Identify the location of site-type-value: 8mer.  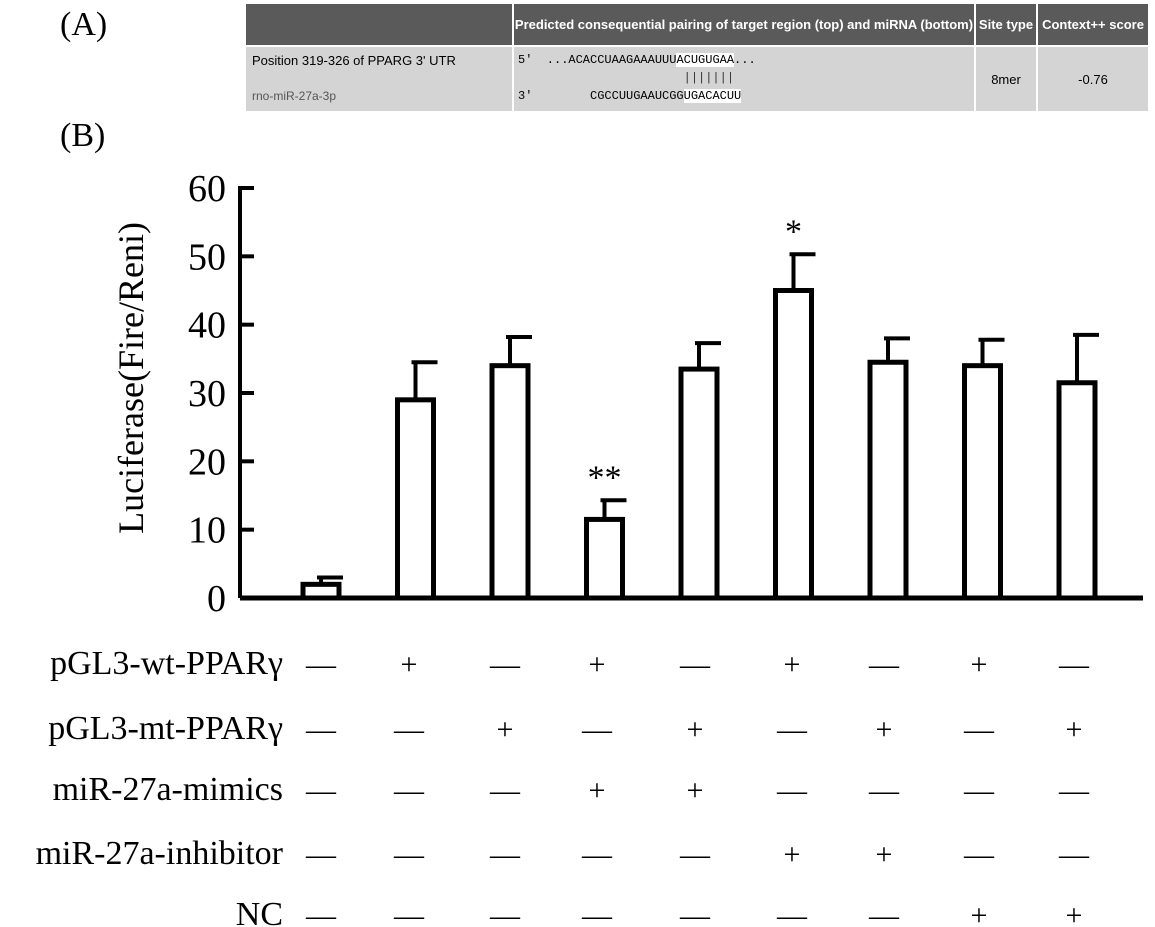
(1006, 78).